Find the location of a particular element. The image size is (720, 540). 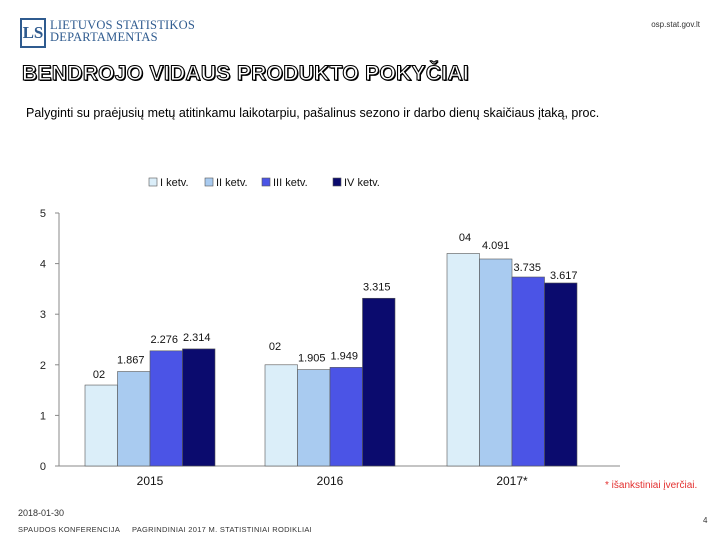

page-number: 4 is located at coordinates (705, 520).